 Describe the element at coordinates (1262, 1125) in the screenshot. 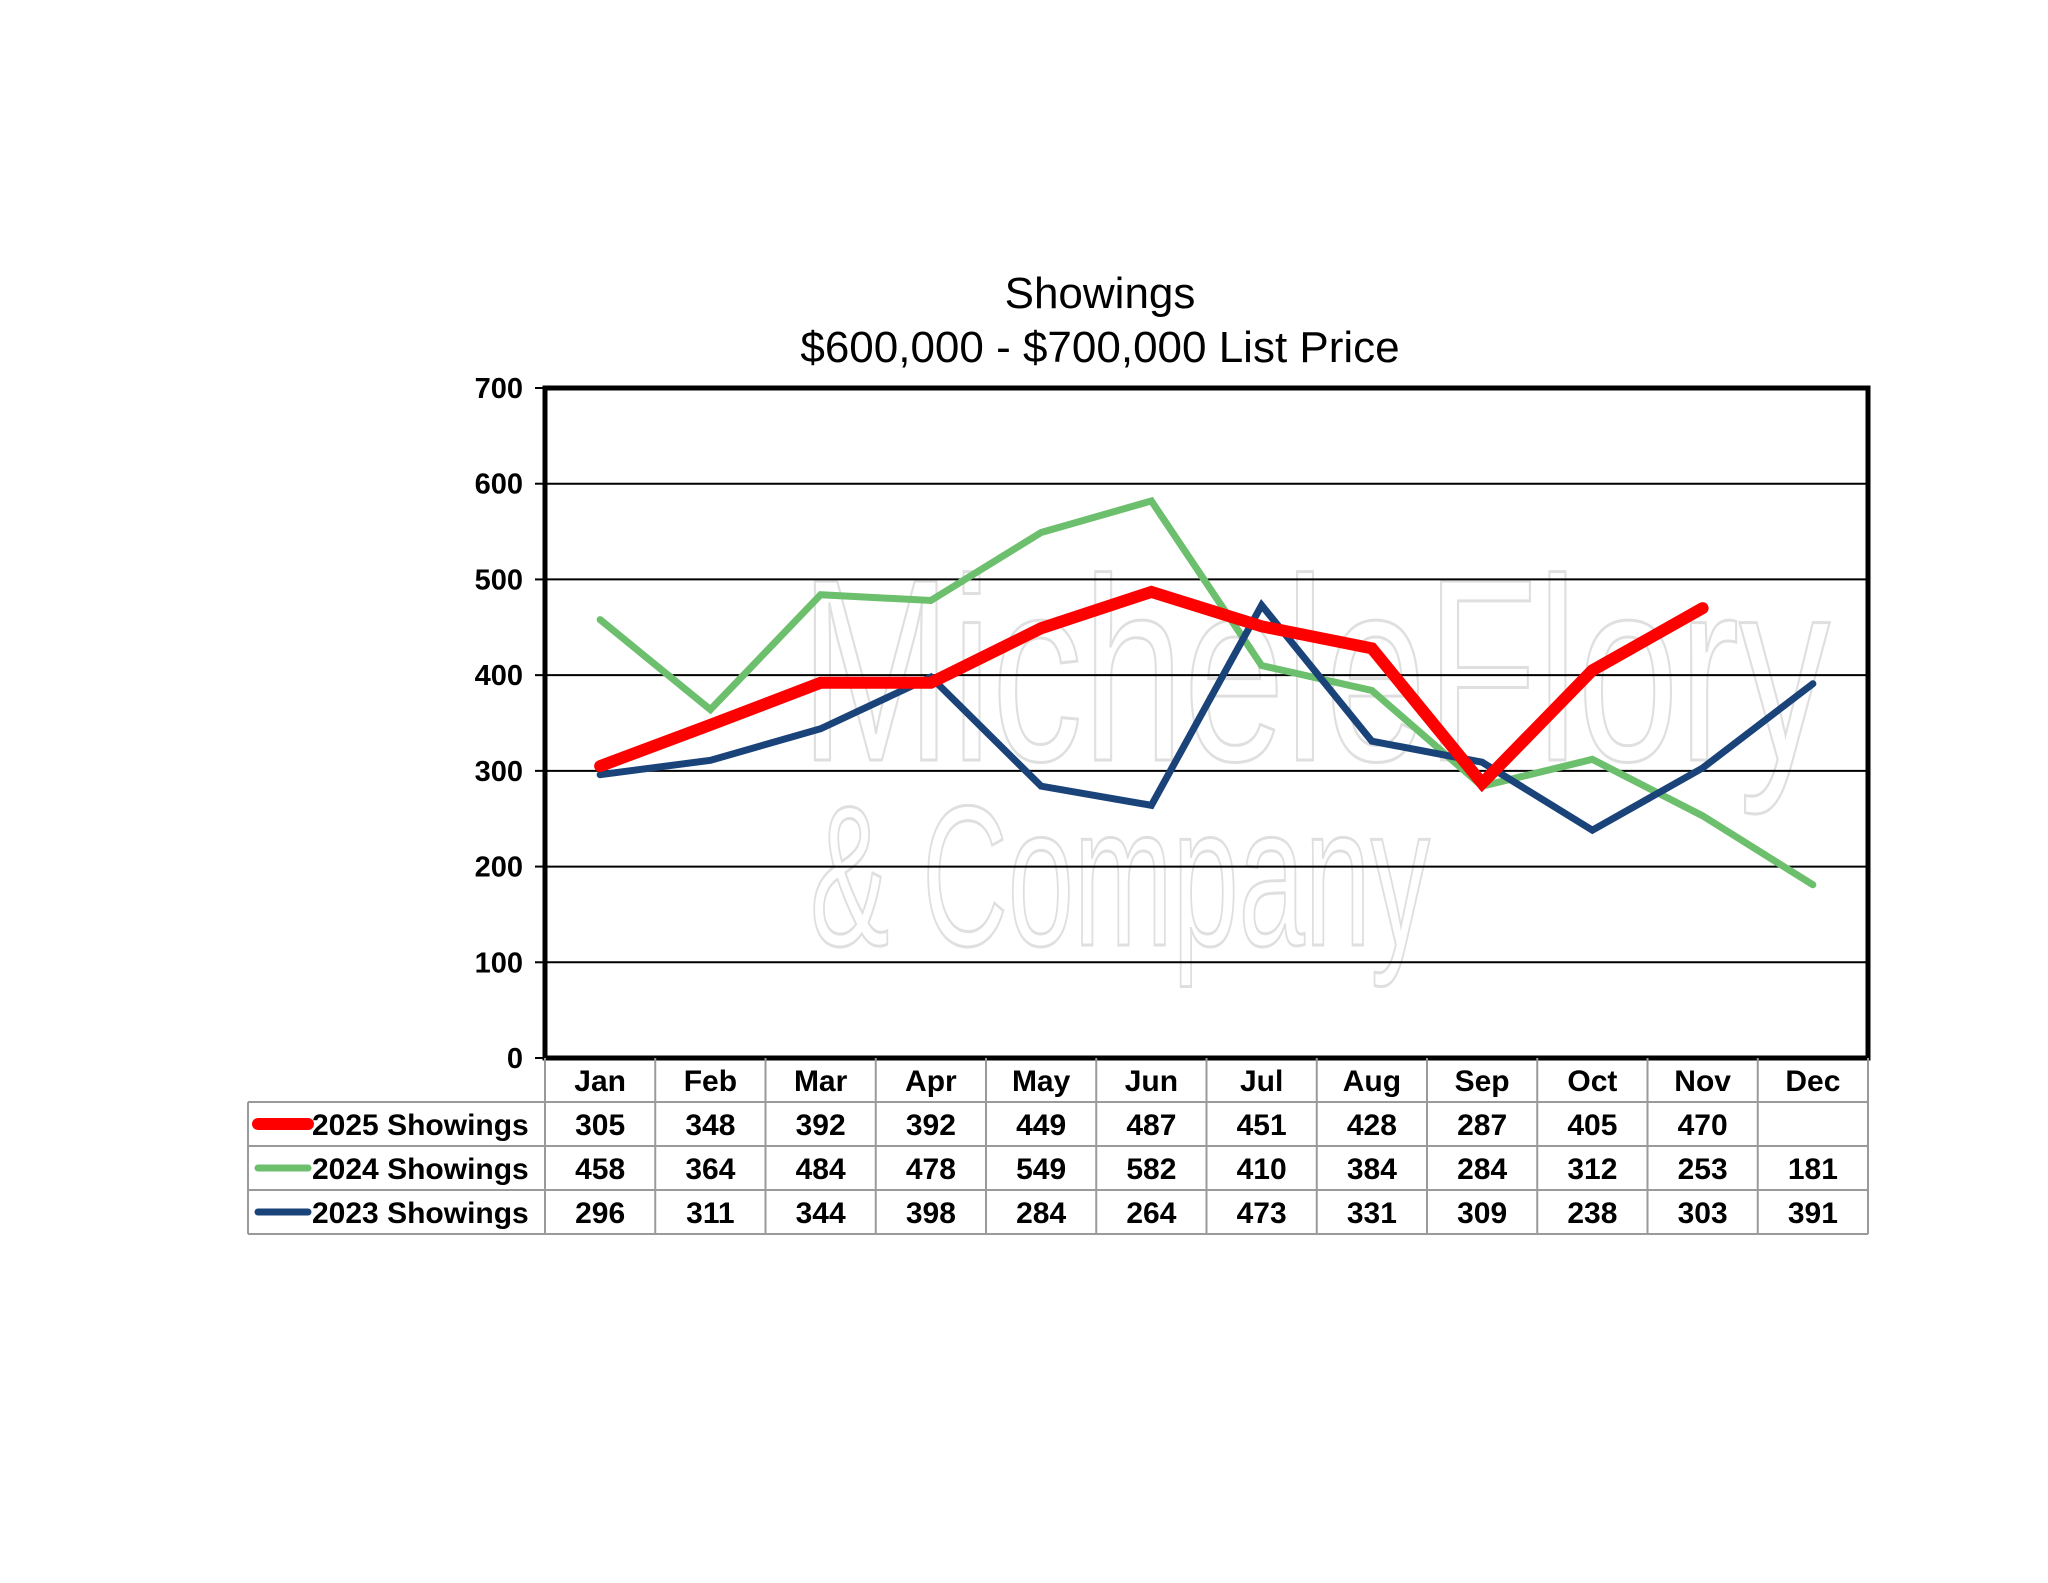

I see `table-cell-value: 451` at that location.